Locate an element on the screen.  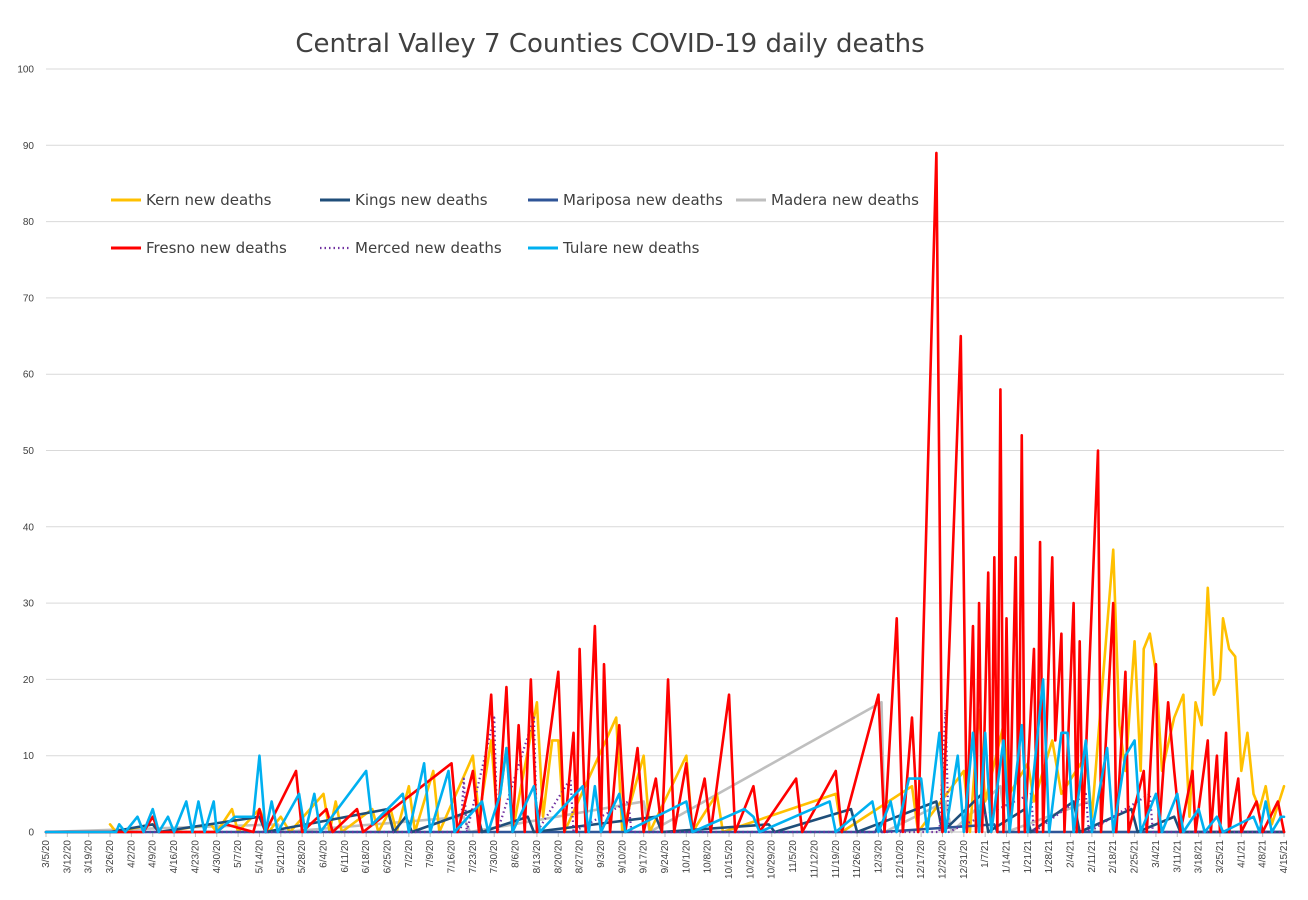
y-tick-label: 10 is located at coordinates (29, 756).